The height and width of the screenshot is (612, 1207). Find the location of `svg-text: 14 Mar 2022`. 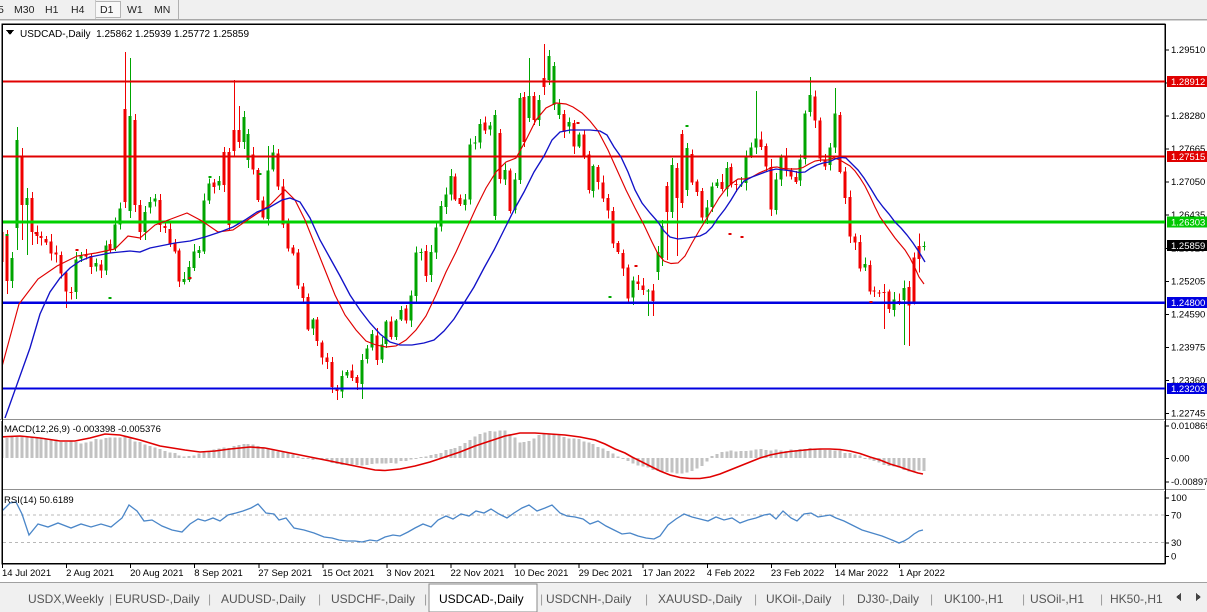

svg-text: 14 Mar 2022 is located at coordinates (861, 573).